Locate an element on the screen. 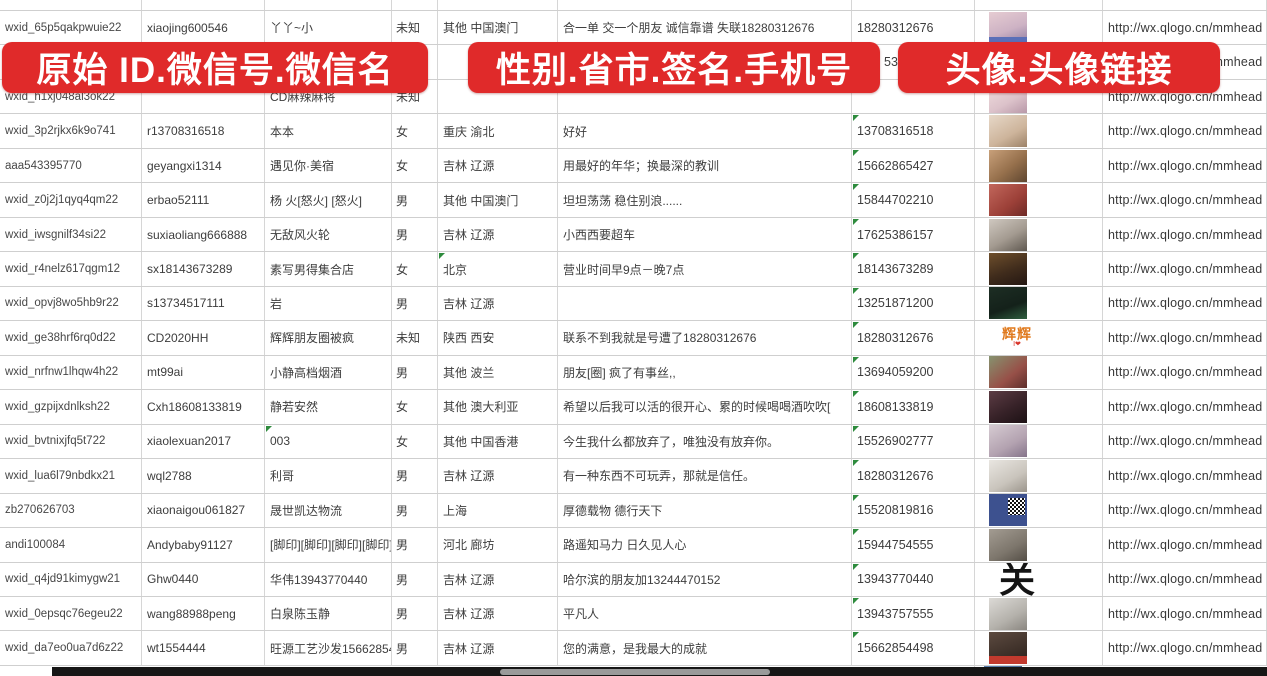 This screenshot has width=1267, height=676. cell-id: aaa543395770 is located at coordinates (71, 165).